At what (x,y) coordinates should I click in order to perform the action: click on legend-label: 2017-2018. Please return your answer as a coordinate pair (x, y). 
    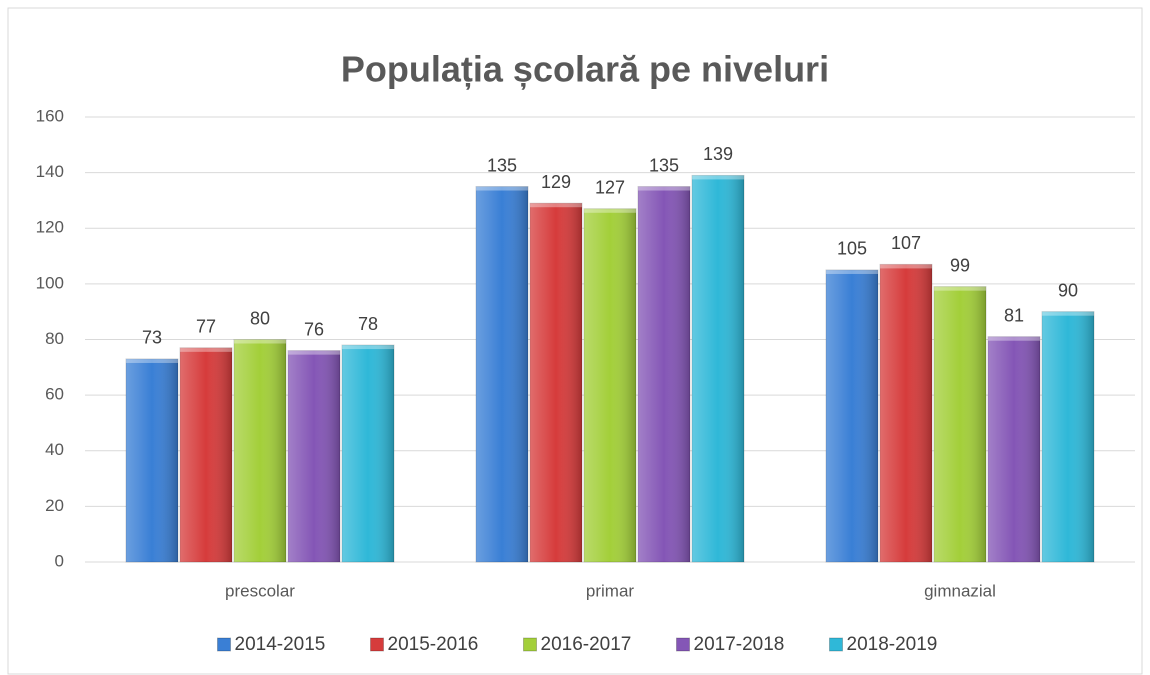
    Looking at the image, I should click on (739, 644).